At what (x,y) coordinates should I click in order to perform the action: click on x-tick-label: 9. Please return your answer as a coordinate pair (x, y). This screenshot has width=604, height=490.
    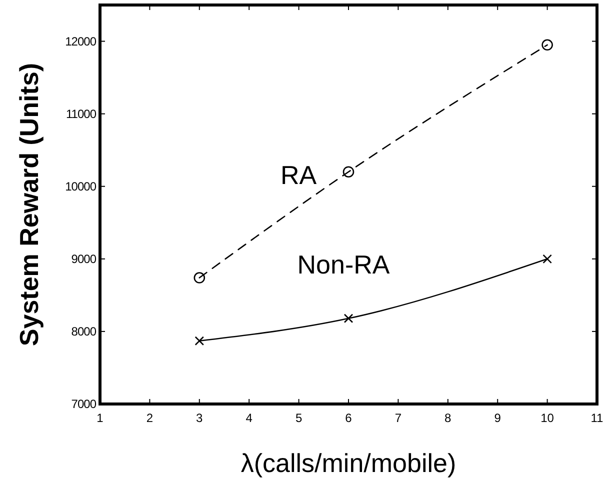
    Looking at the image, I should click on (498, 418).